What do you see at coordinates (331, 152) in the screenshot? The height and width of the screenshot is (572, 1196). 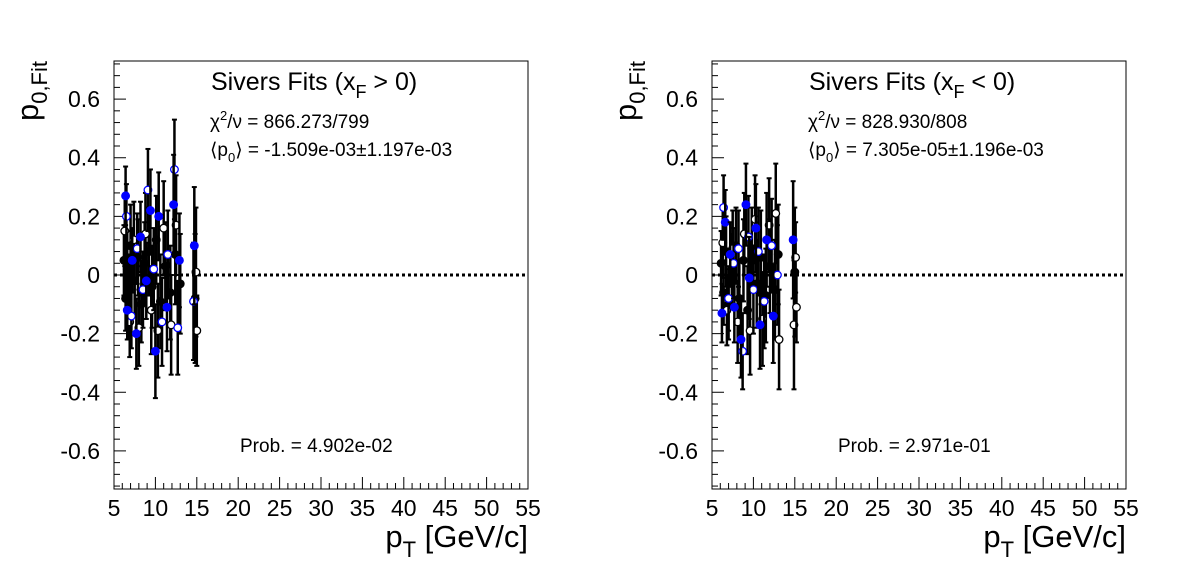 I see `mean-p0-annotation: ⟨p0⟩ = -1.509e-03±1.197e-03` at bounding box center [331, 152].